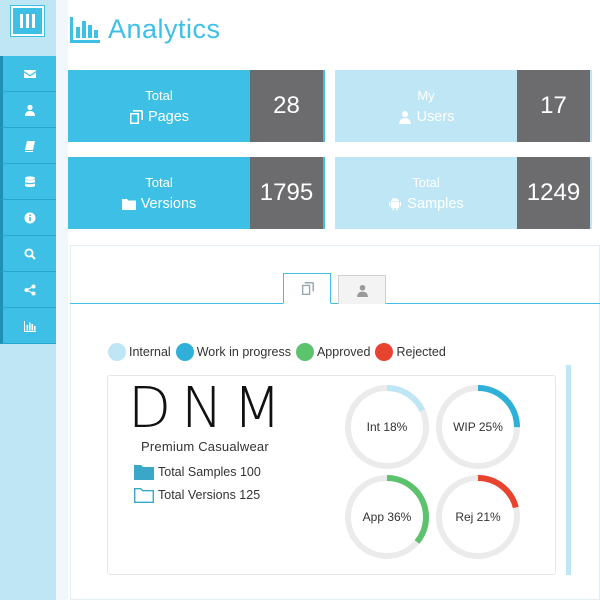  What do you see at coordinates (209, 495) in the screenshot?
I see `total-versions-label: Total Versions 125` at bounding box center [209, 495].